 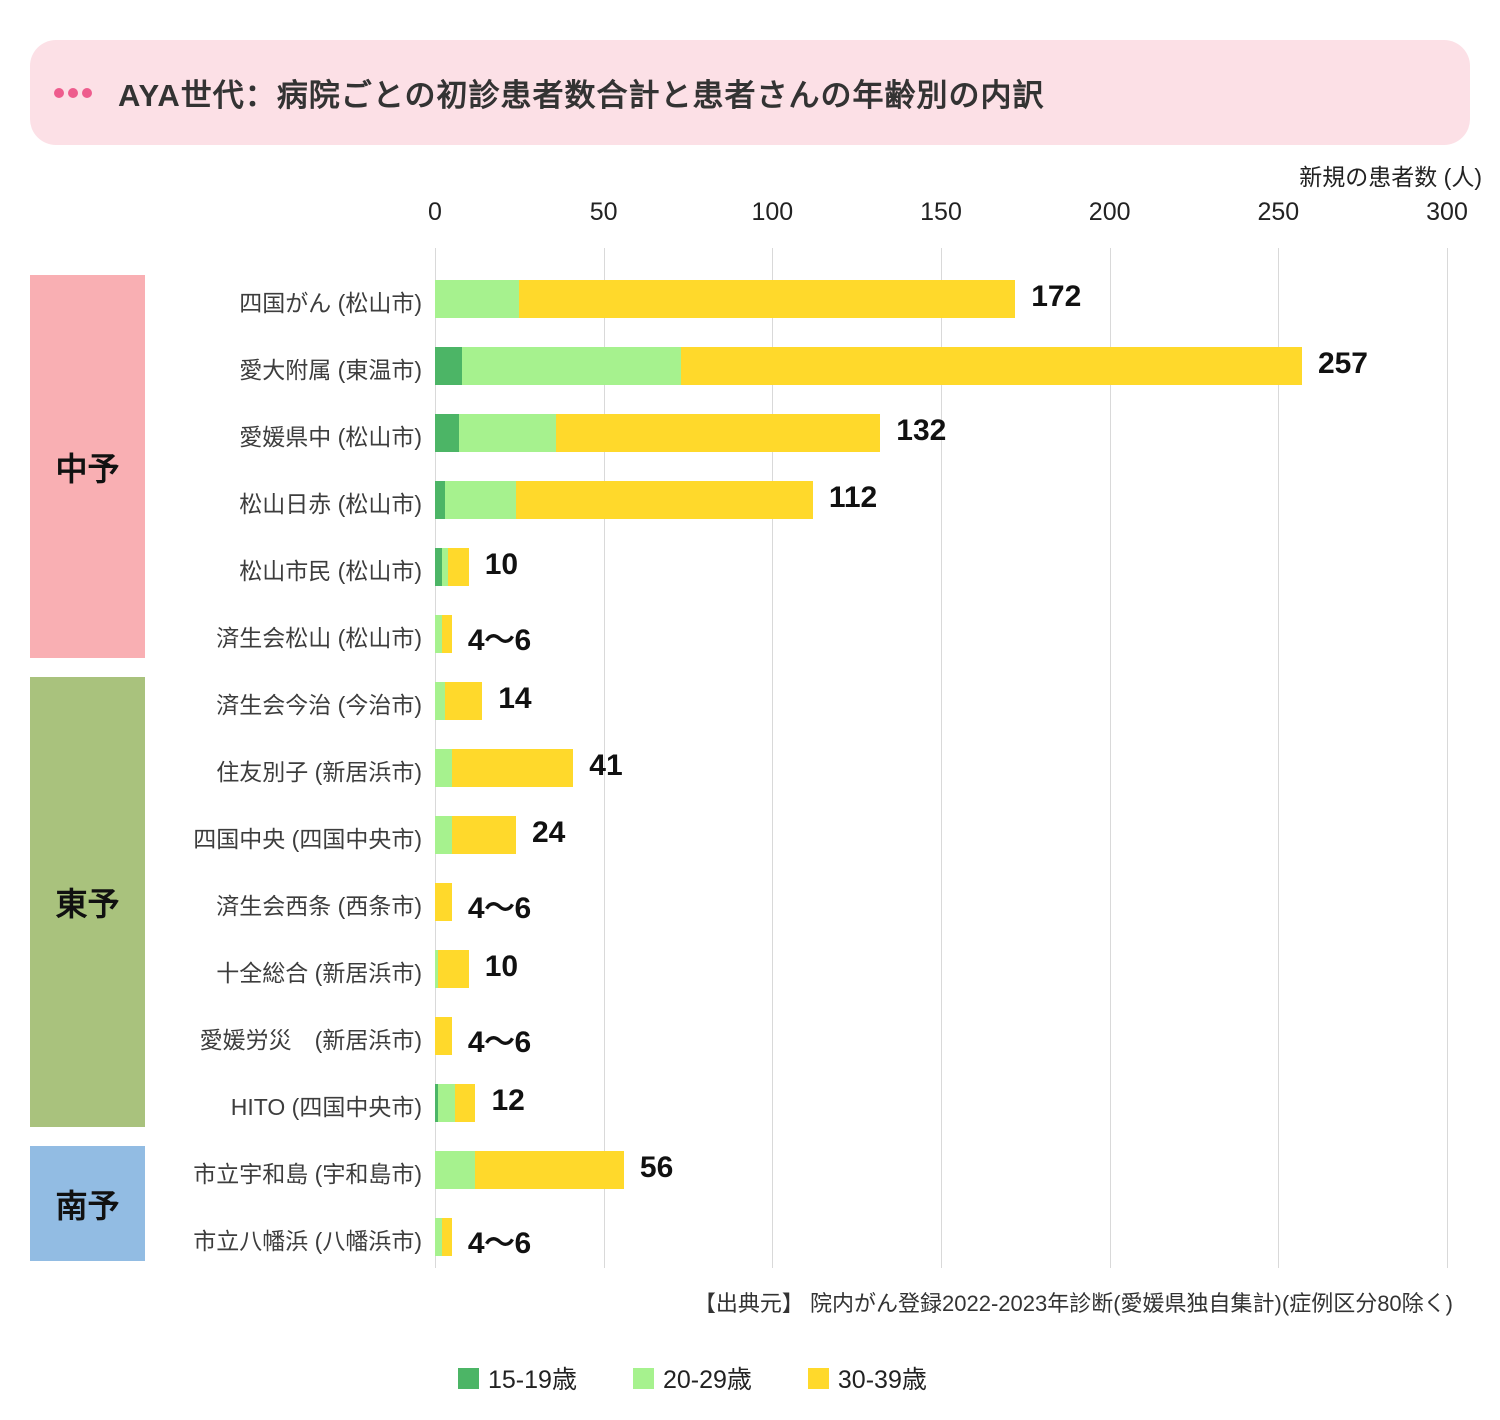 I want to click on hospital-label: 住友別子 (新居浜市), so click(x=319, y=772).